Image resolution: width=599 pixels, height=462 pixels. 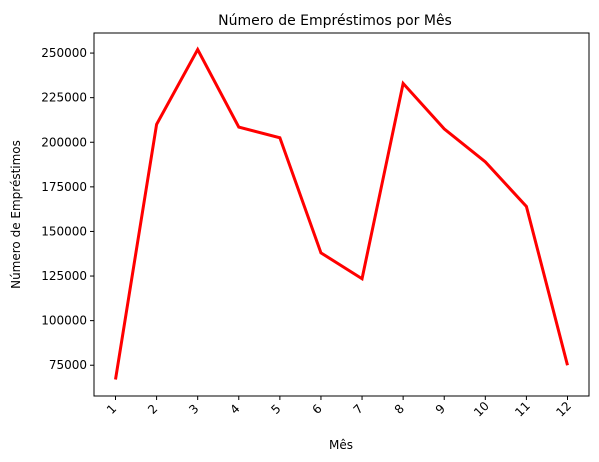 What do you see at coordinates (16, 214) in the screenshot?
I see `y-axis-label: Número de Empréstimos` at bounding box center [16, 214].